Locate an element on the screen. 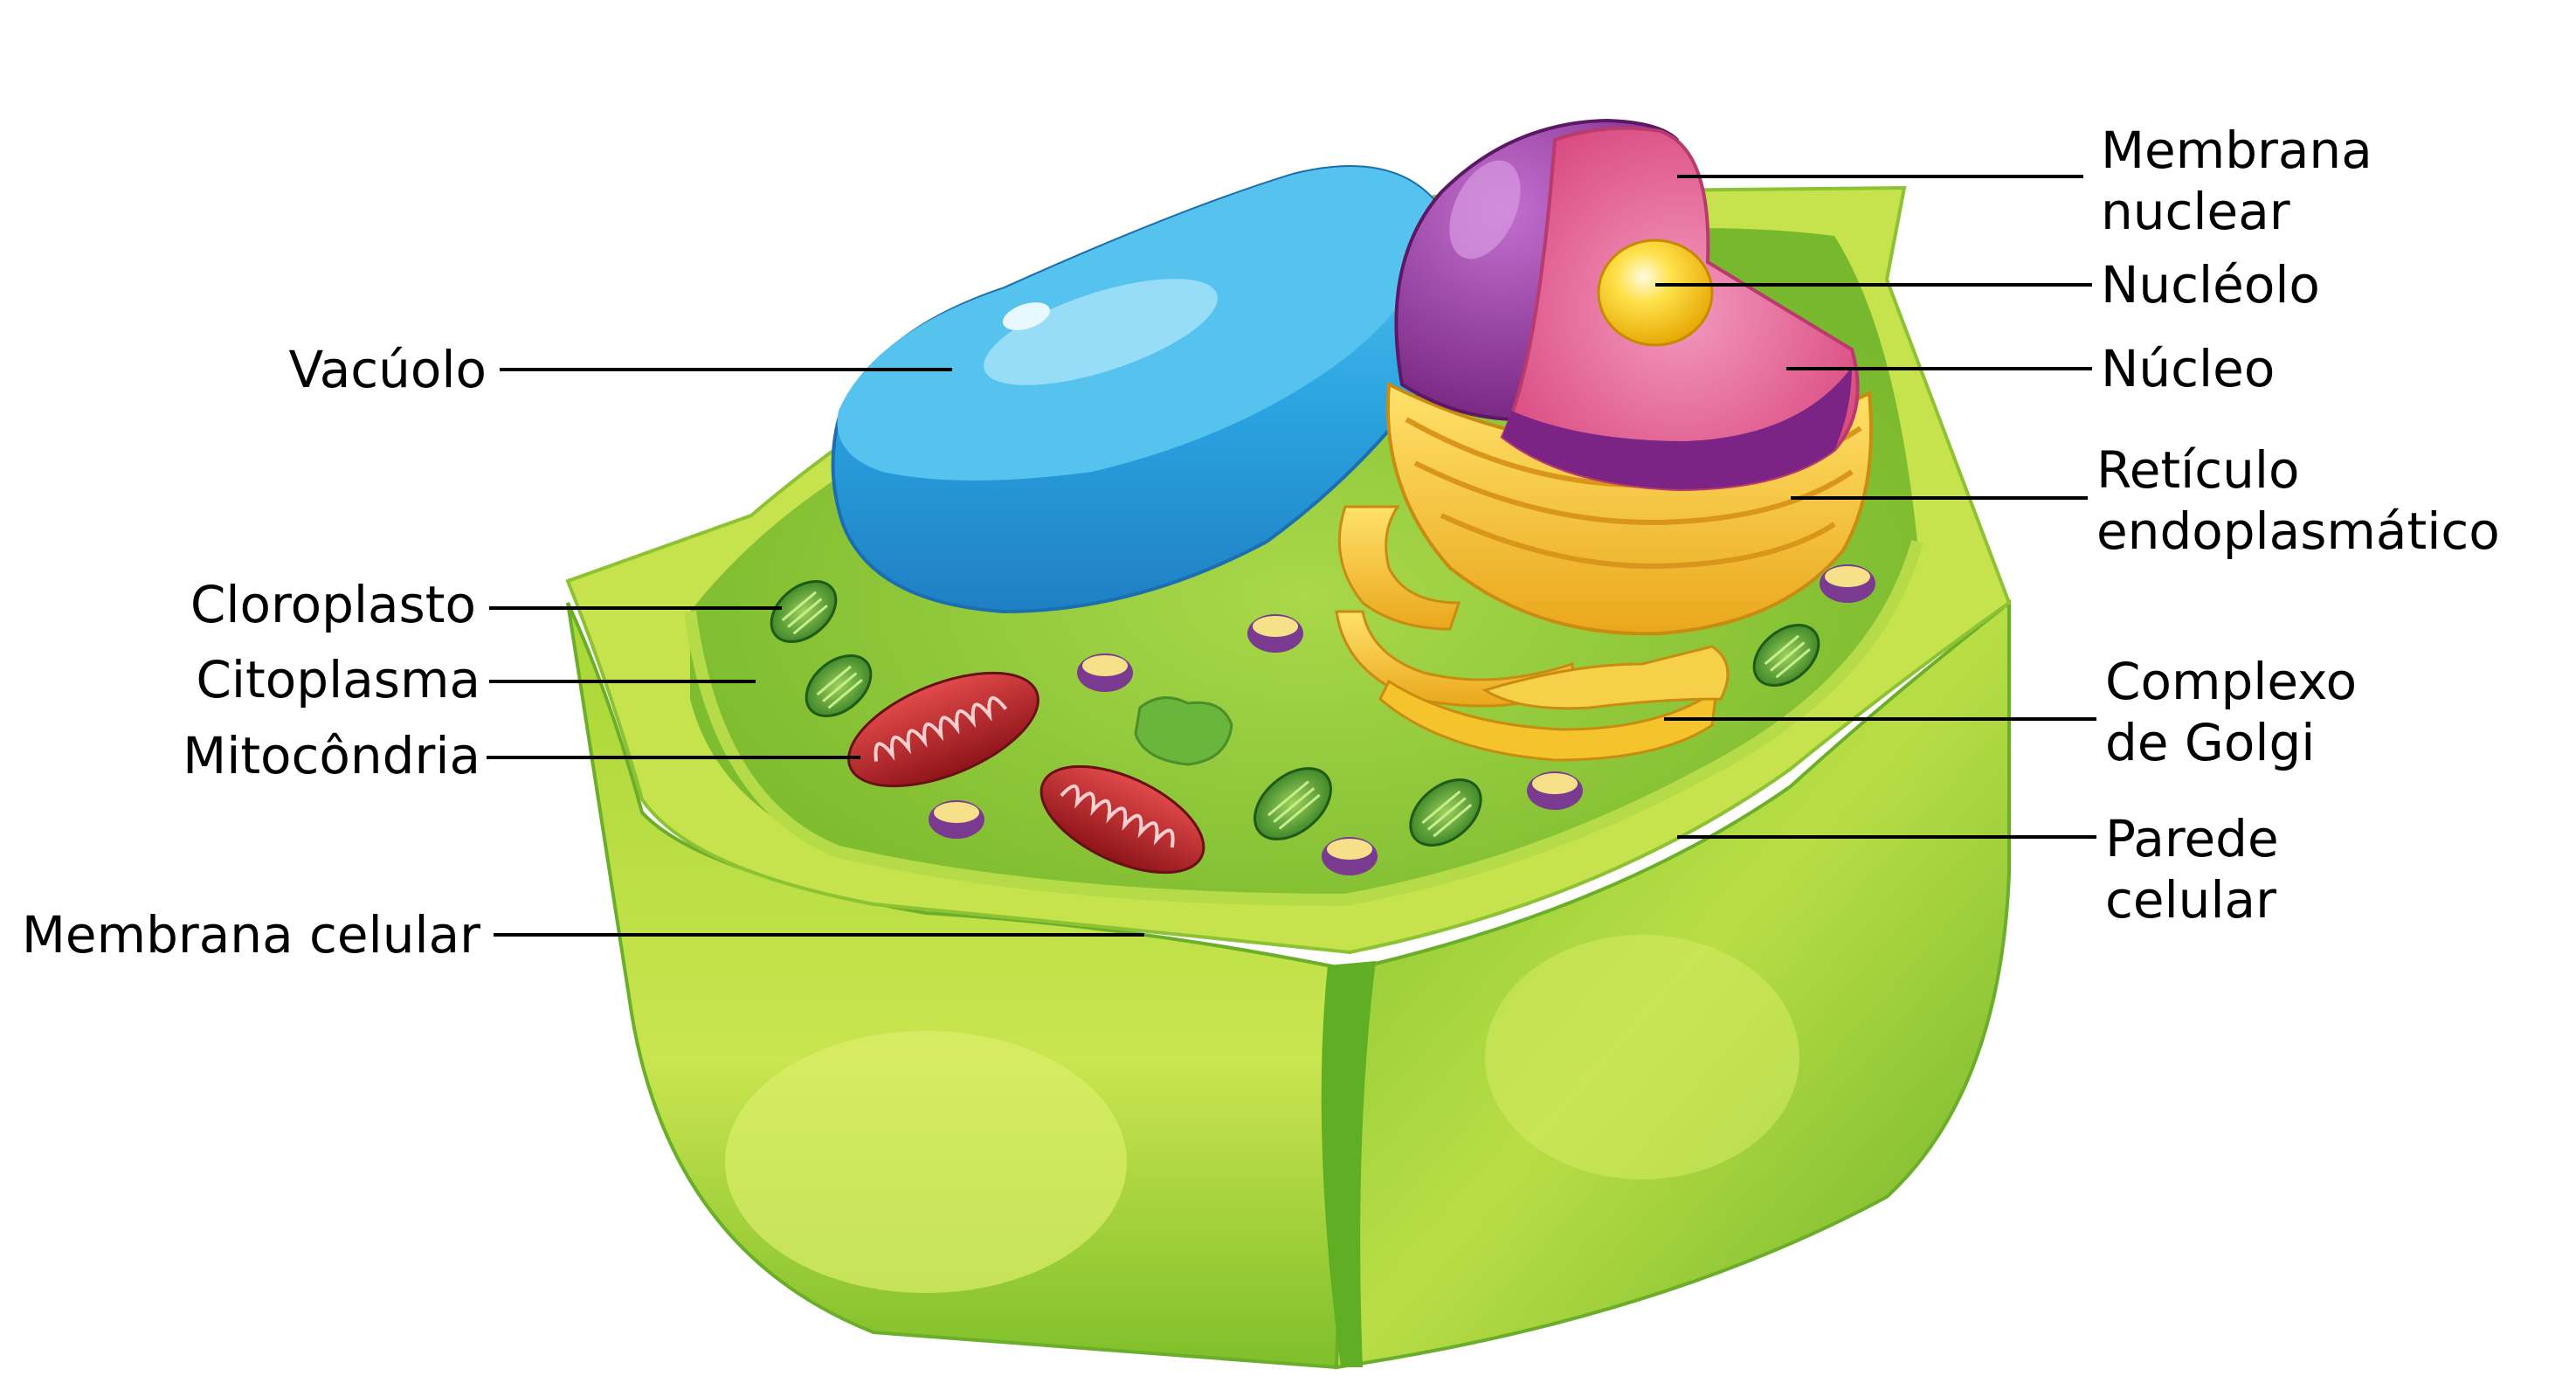 The image size is (2576, 1383). label-nucleo: Núcleo is located at coordinates (2188, 368).